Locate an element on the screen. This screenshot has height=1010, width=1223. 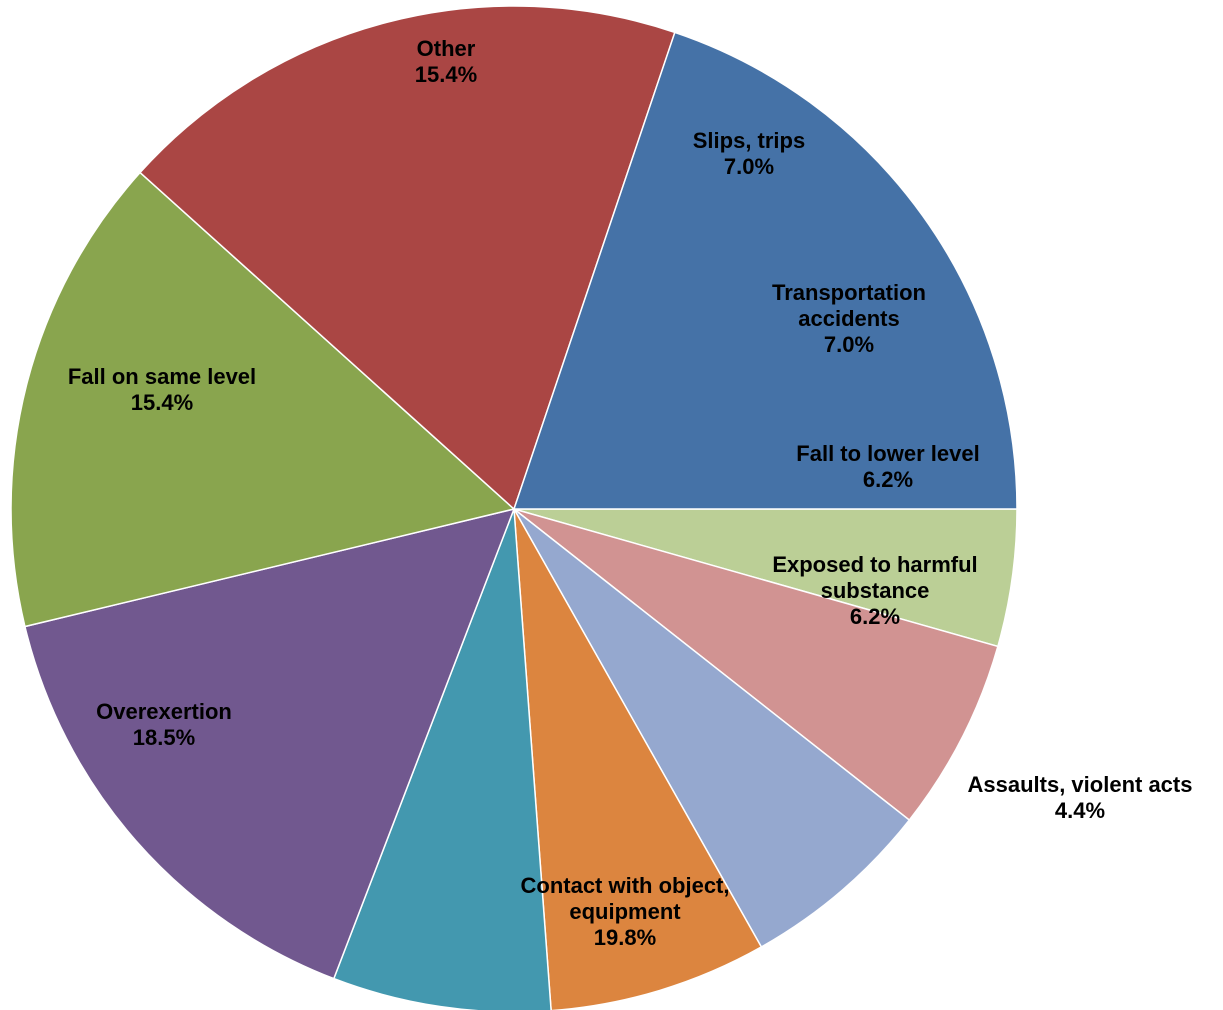
pie-slice-fall-to-lower-level is located at coordinates (712, 728).